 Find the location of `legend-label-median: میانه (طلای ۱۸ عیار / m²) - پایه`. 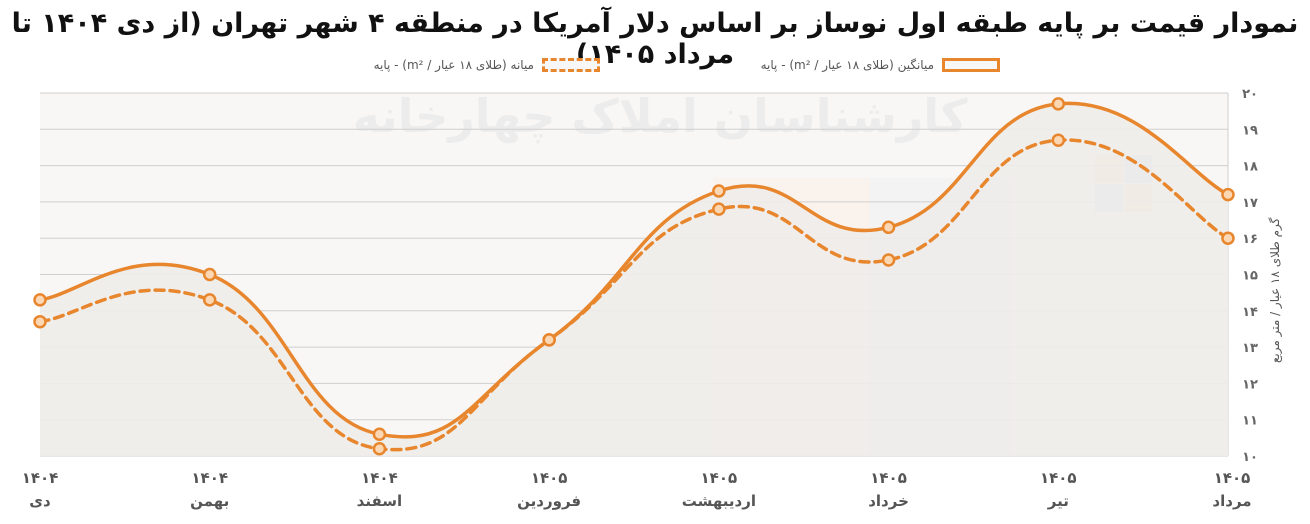

legend-label-median: میانه (طلای ۱۸ عیار / m²) - پایه is located at coordinates (453, 65).